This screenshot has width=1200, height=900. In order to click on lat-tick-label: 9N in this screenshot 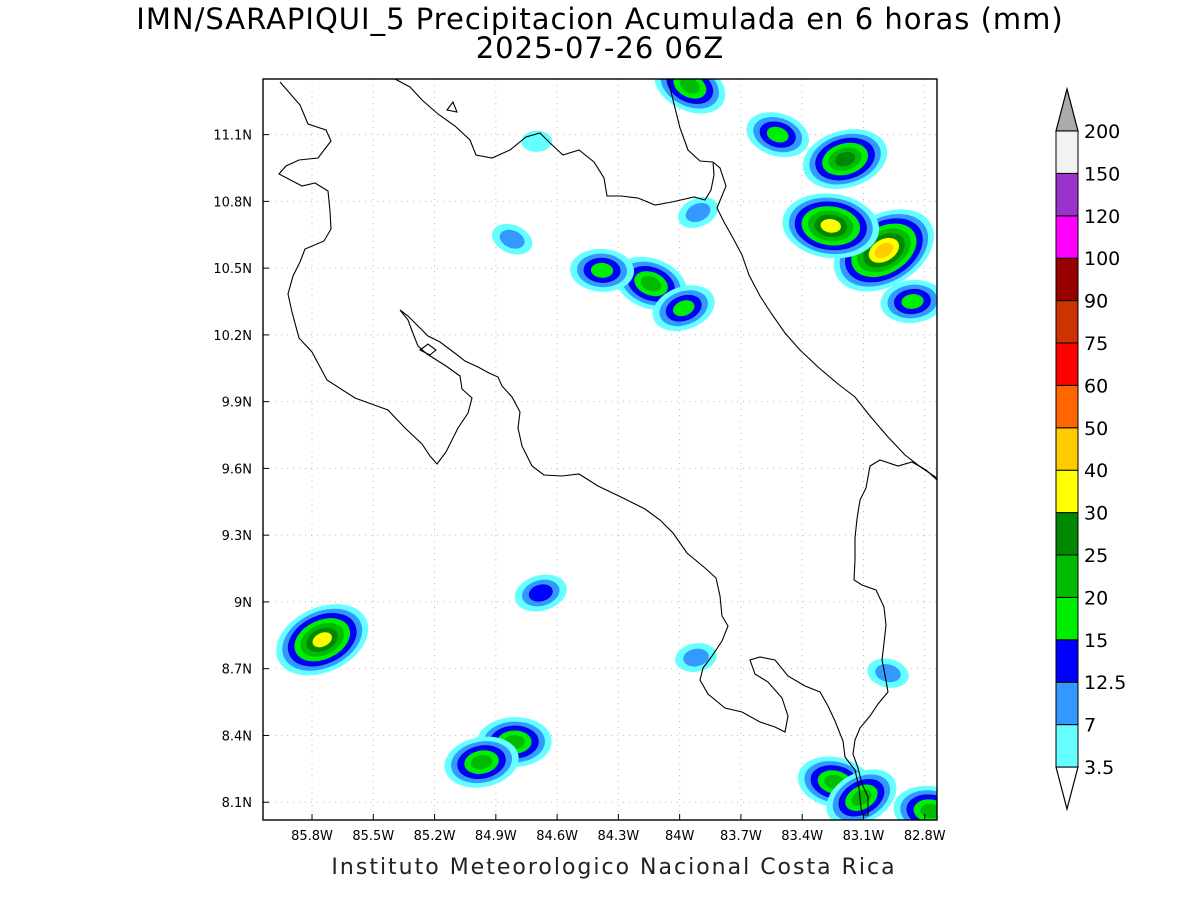, I will do `click(243, 603)`.